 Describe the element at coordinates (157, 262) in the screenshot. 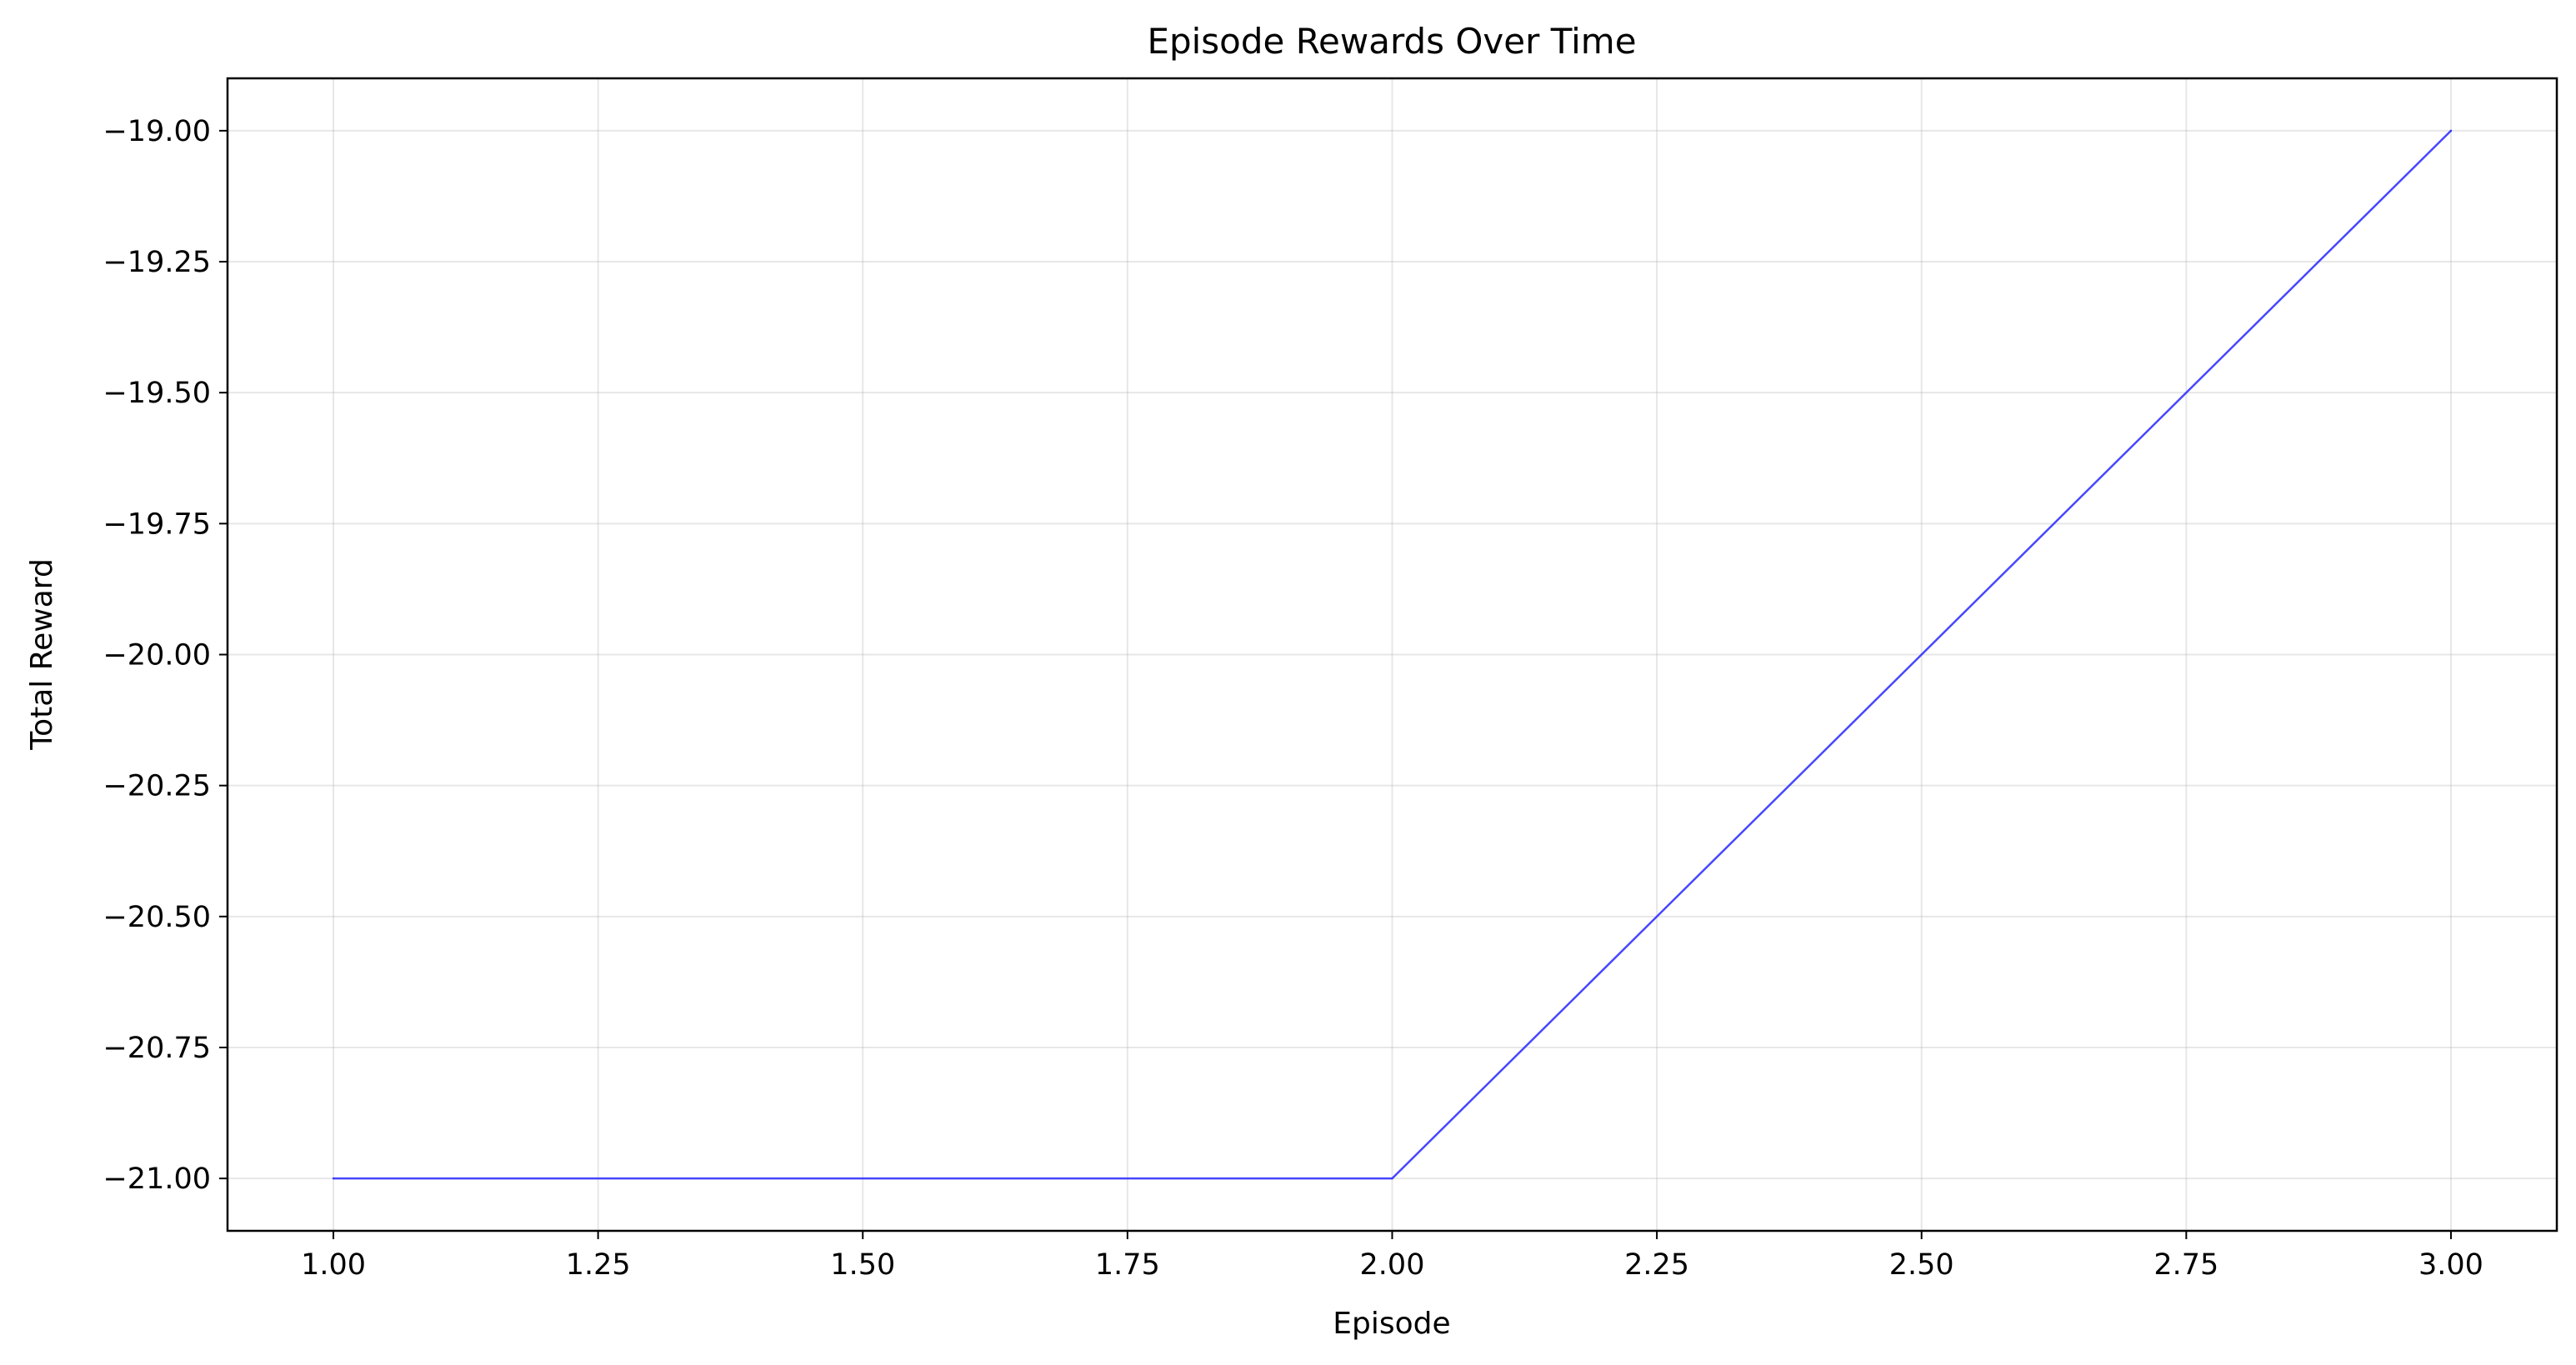

I see `y-tick-label: −19.25` at that location.